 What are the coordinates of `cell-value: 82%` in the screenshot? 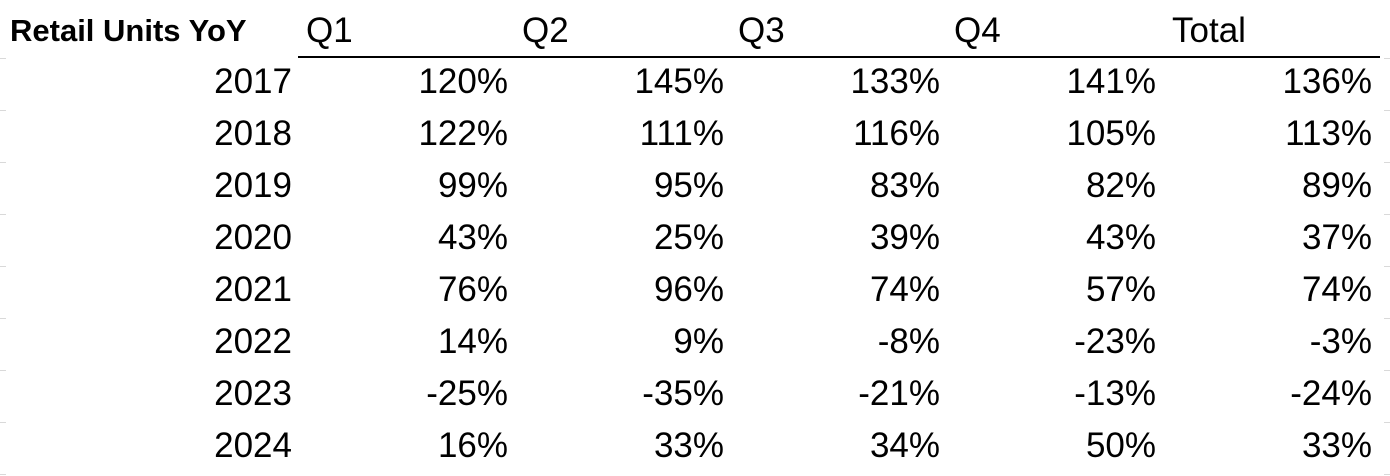 It's located at (1120, 185).